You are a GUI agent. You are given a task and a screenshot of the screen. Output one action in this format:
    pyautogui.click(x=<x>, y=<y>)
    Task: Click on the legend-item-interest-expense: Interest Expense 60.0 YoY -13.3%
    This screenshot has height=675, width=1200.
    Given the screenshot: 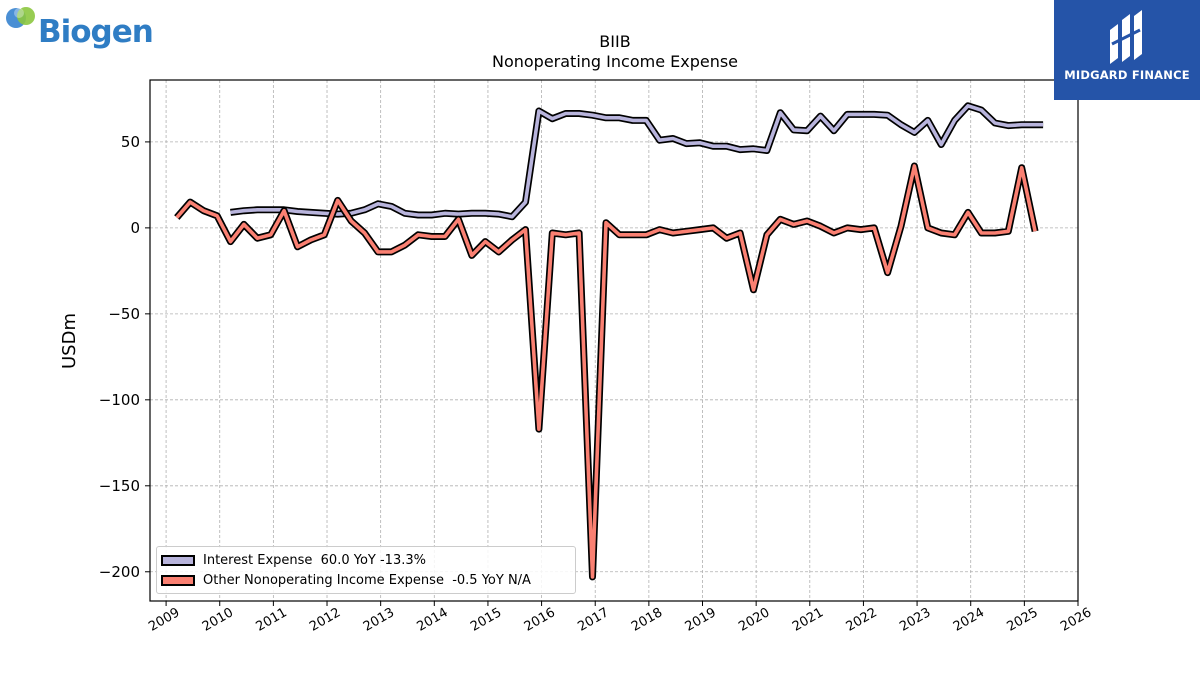 What is the action you would take?
    pyautogui.click(x=293, y=560)
    